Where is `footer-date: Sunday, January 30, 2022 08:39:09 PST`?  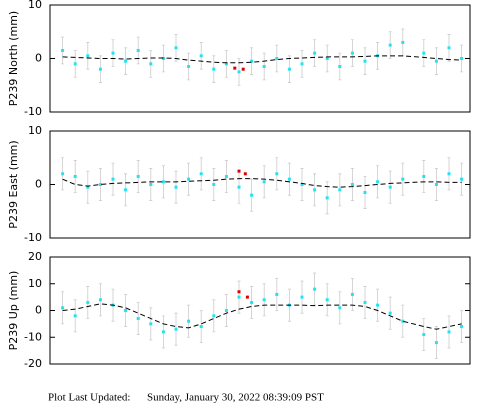
footer-date: Sunday, January 30, 2022 08:39:09 PST is located at coordinates (235, 398).